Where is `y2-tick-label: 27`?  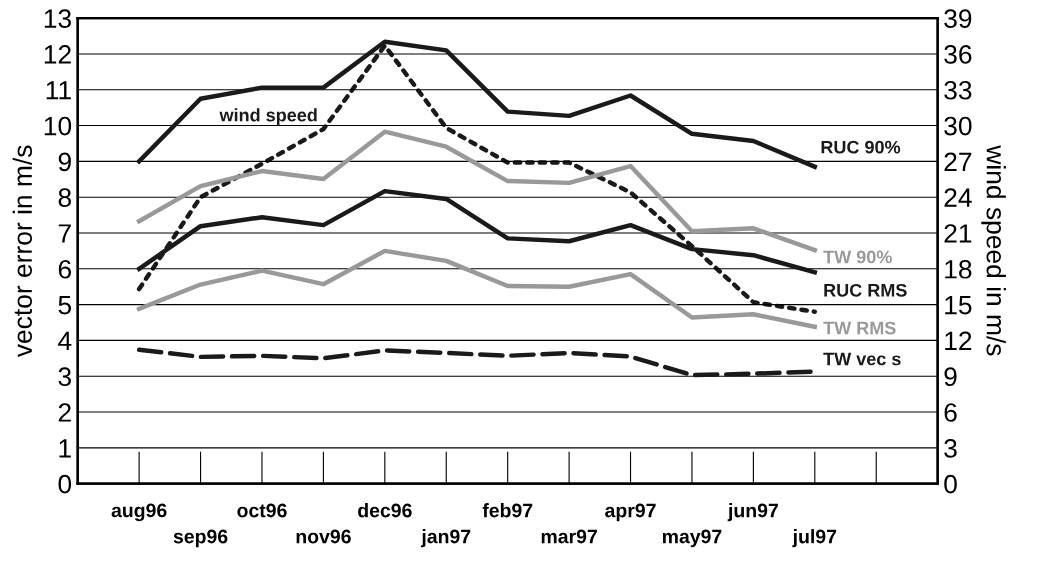 y2-tick-label: 27 is located at coordinates (958, 161).